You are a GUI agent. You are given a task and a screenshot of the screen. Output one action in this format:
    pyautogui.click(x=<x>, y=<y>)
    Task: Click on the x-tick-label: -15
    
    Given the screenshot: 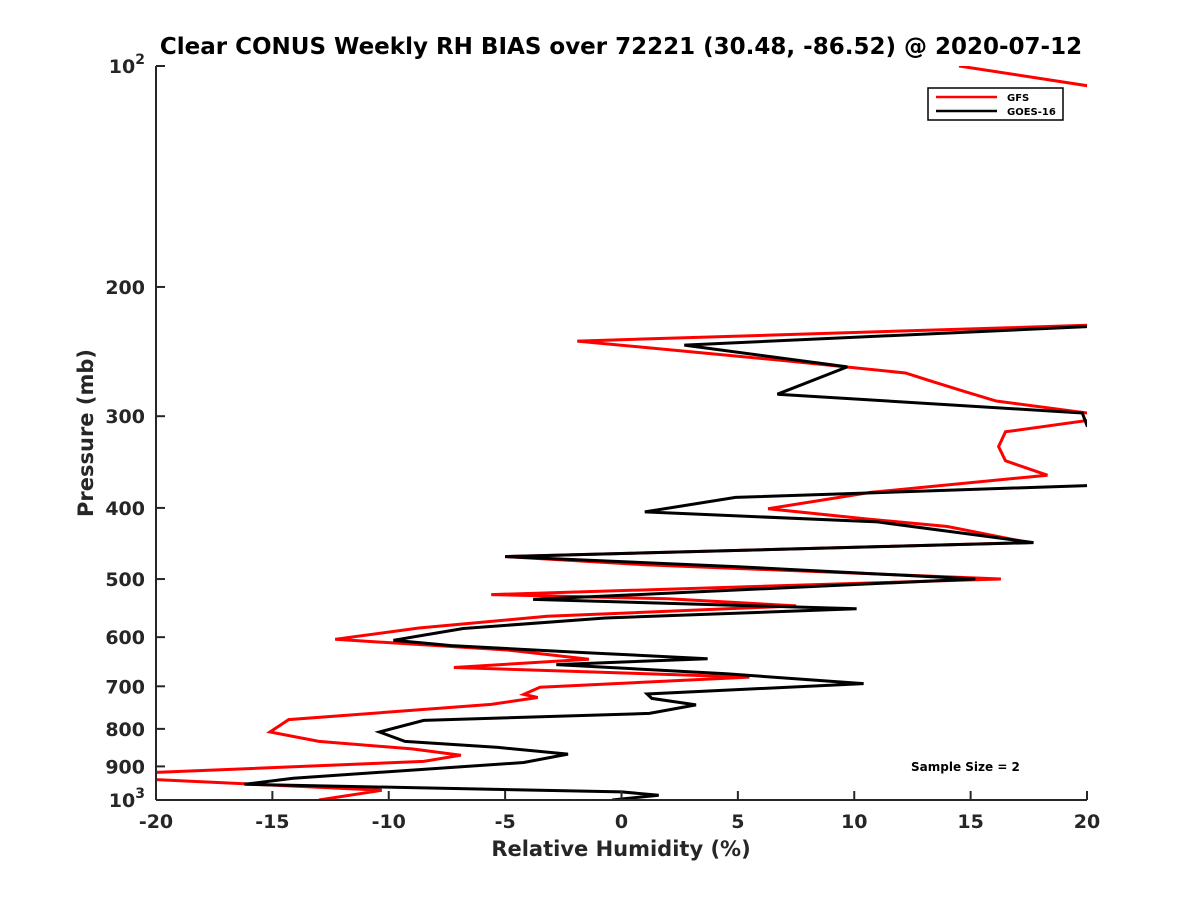 What is the action you would take?
    pyautogui.click(x=272, y=822)
    